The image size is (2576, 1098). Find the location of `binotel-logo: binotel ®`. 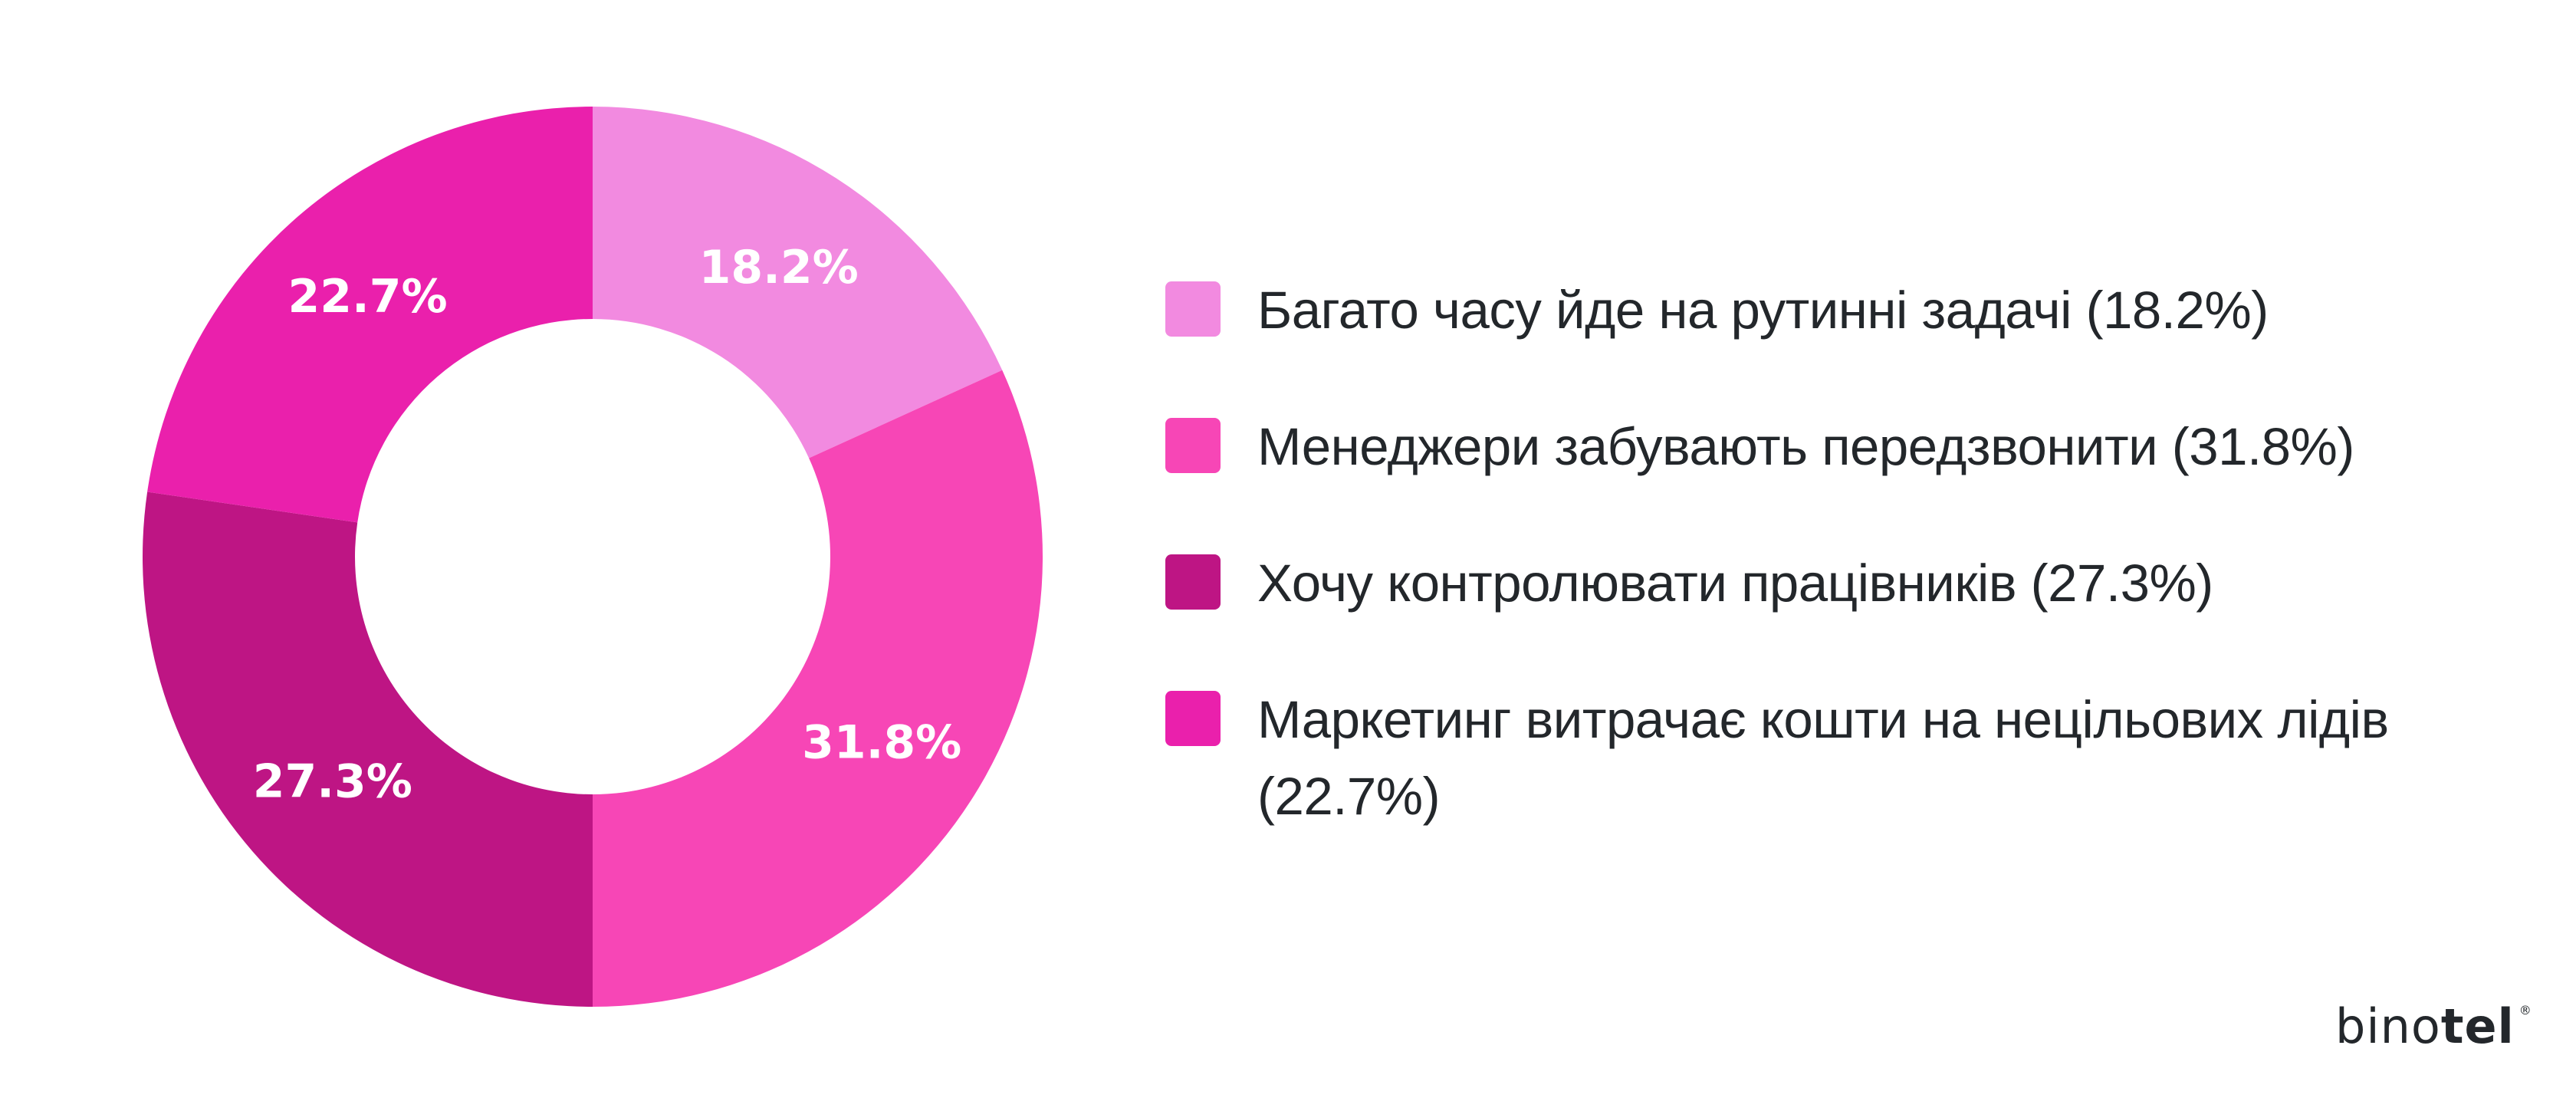

binotel-logo: binotel ® is located at coordinates (2433, 1026).